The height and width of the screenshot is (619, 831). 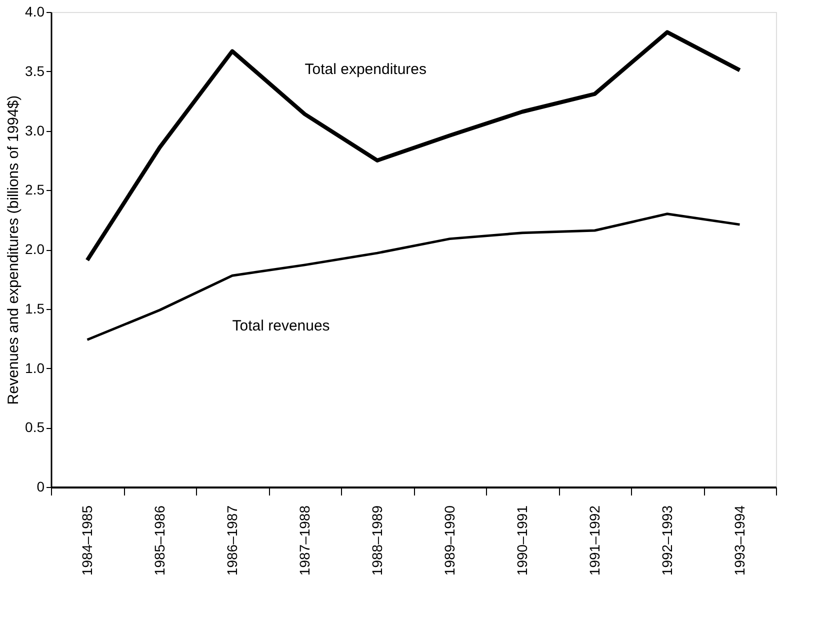 I want to click on x-tick-label: 1990–1991, so click(x=522, y=540).